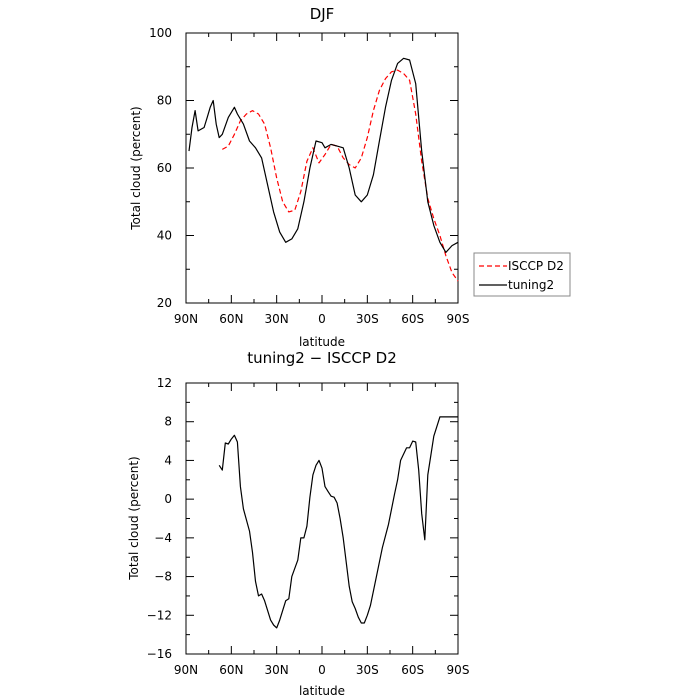  What do you see at coordinates (536, 266) in the screenshot?
I see `legend-label-isccp: ISCCP D2` at bounding box center [536, 266].